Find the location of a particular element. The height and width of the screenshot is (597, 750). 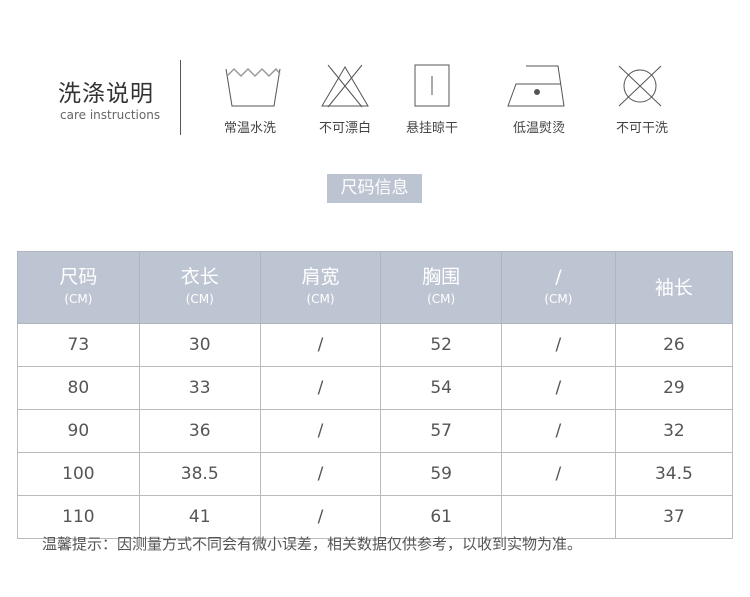

hang-dry-icon is located at coordinates (432, 85).